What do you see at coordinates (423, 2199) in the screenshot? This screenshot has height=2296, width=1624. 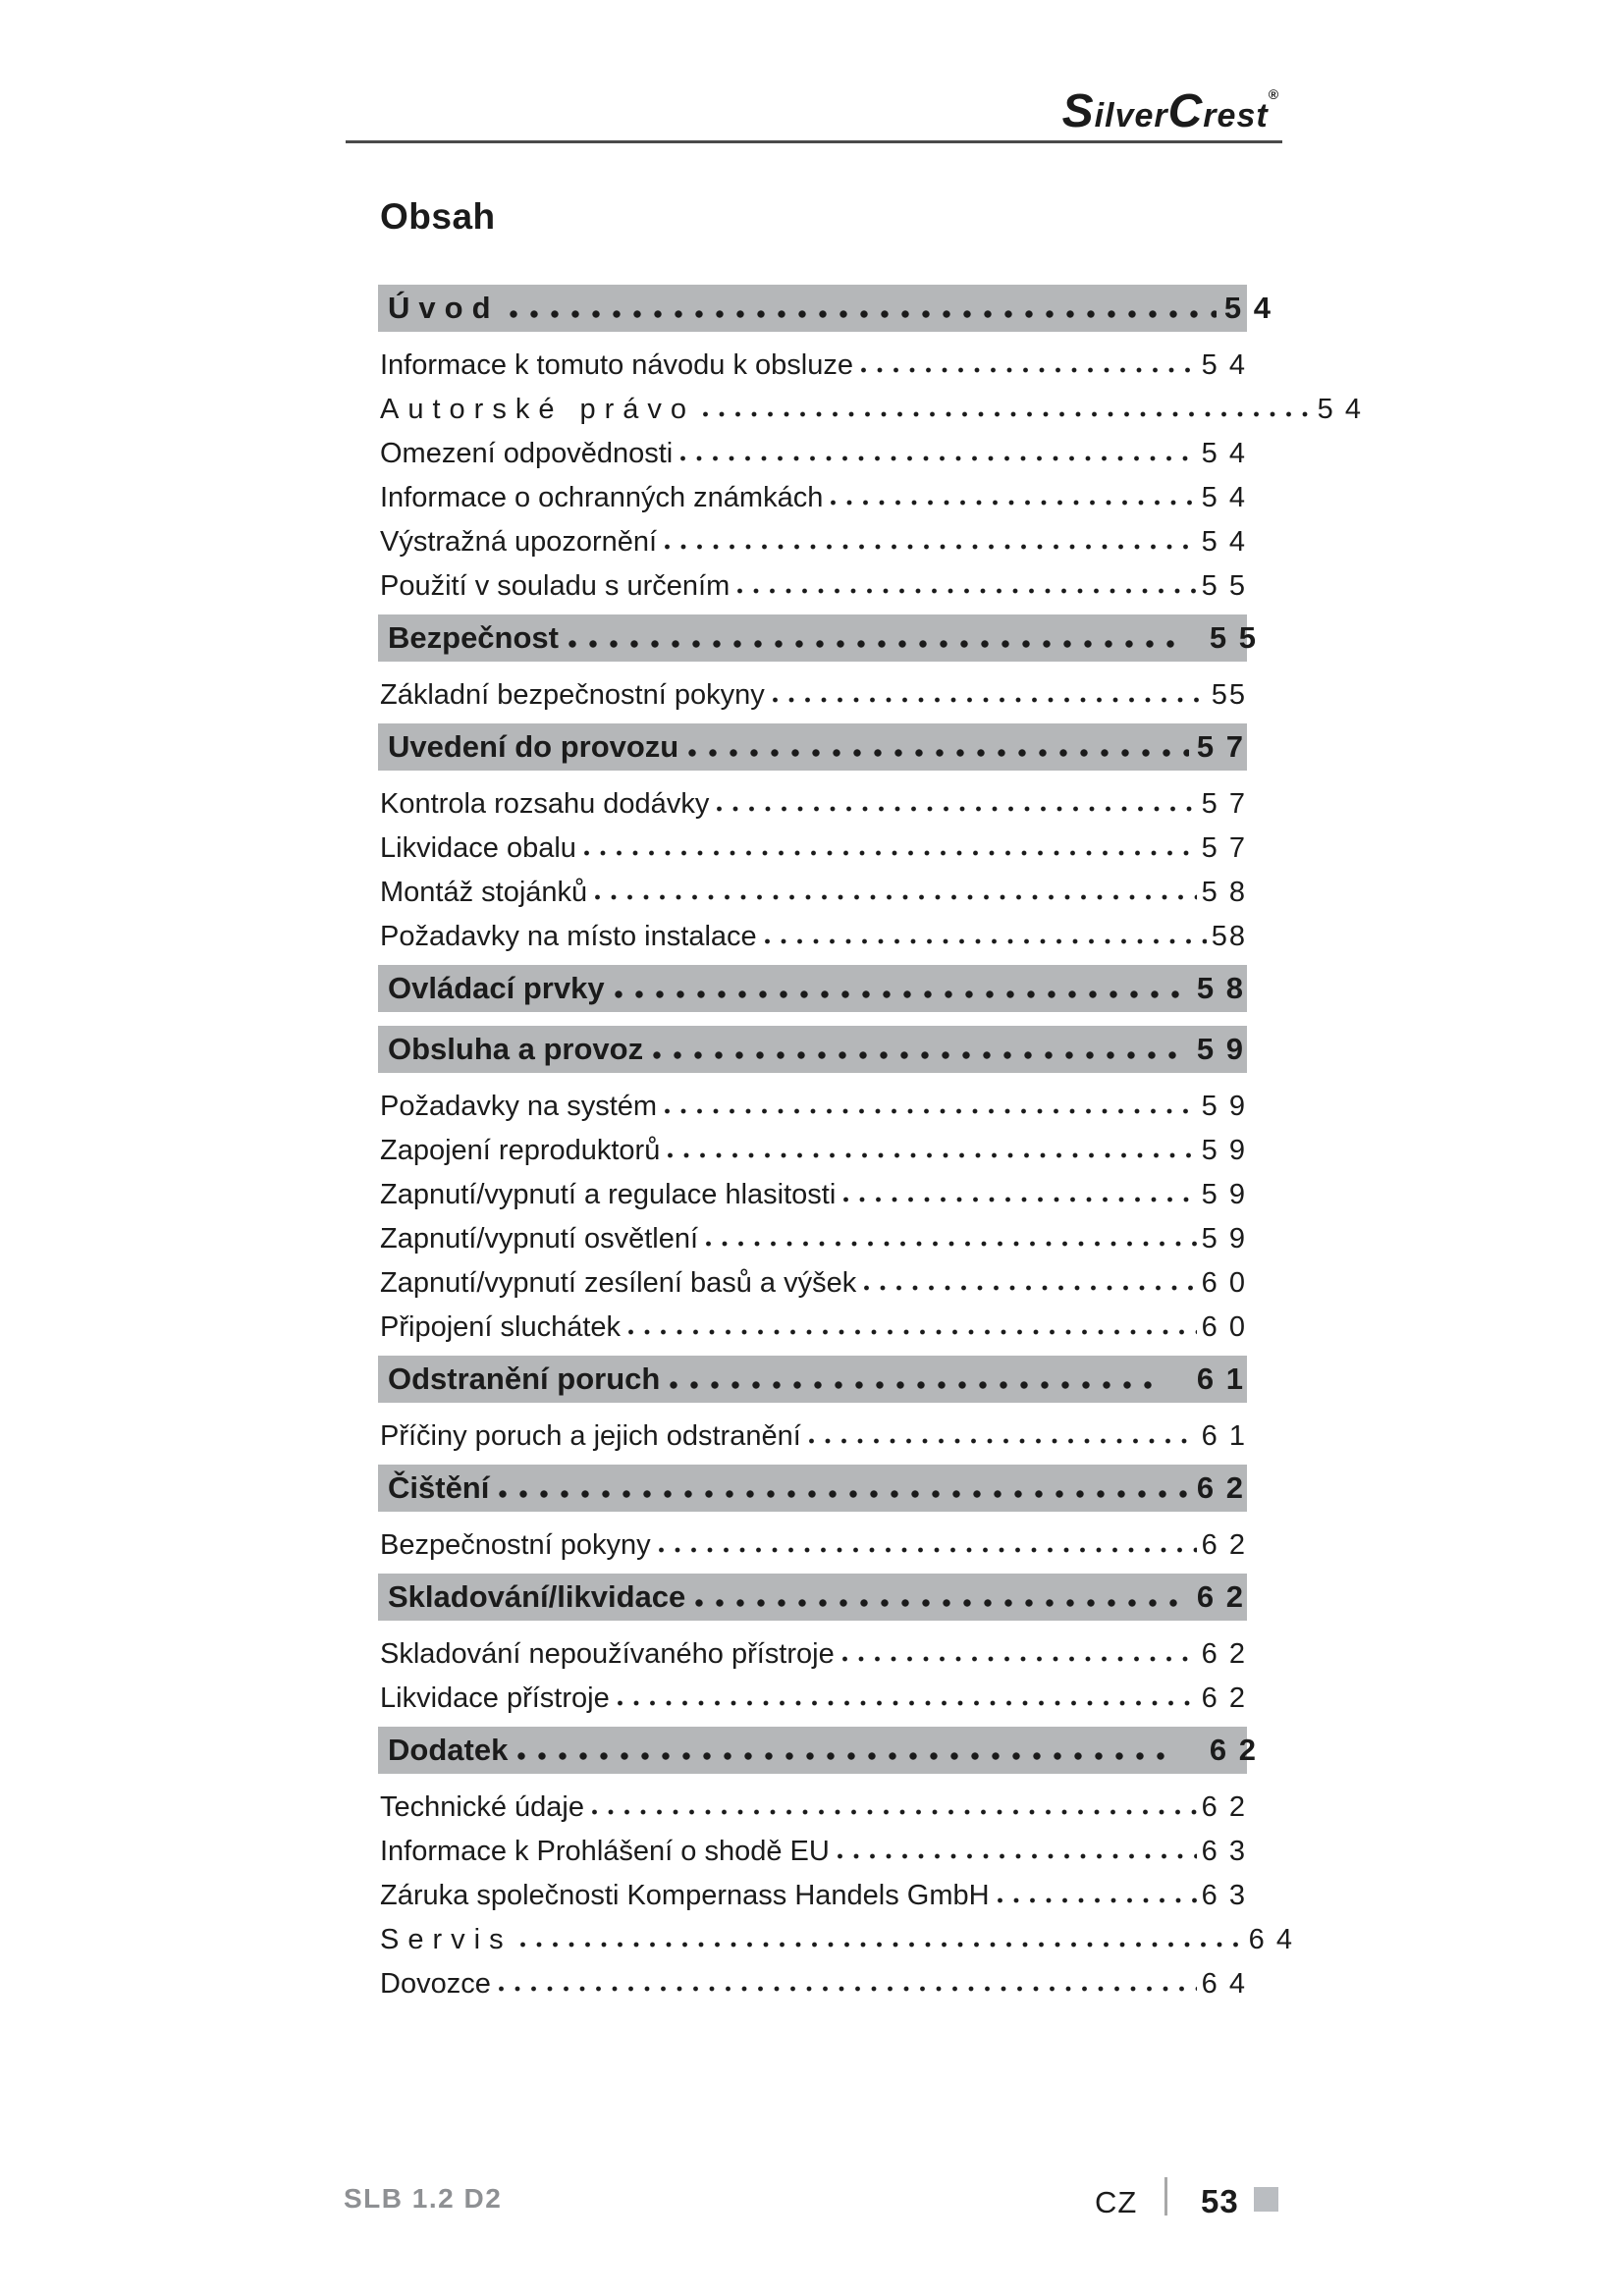 I see `footer-model-label: SLB 1.2 D2` at bounding box center [423, 2199].